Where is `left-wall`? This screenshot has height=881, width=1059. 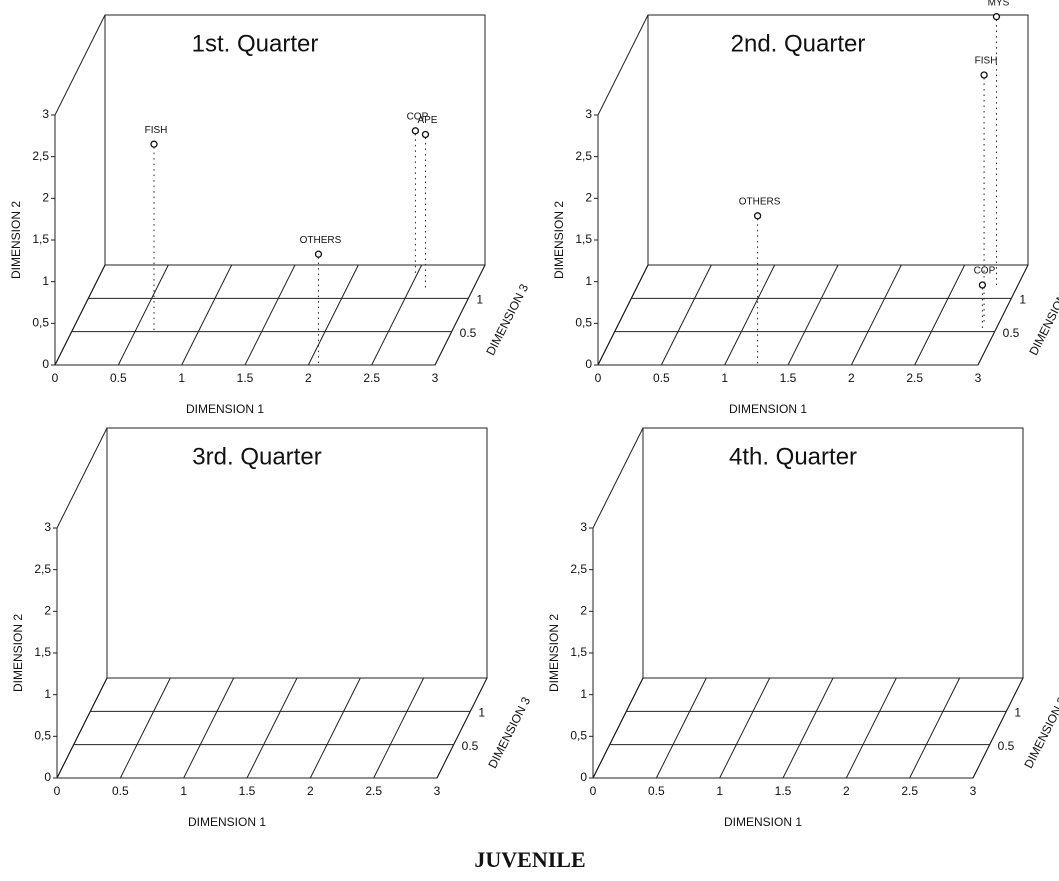 left-wall is located at coordinates (80, 190).